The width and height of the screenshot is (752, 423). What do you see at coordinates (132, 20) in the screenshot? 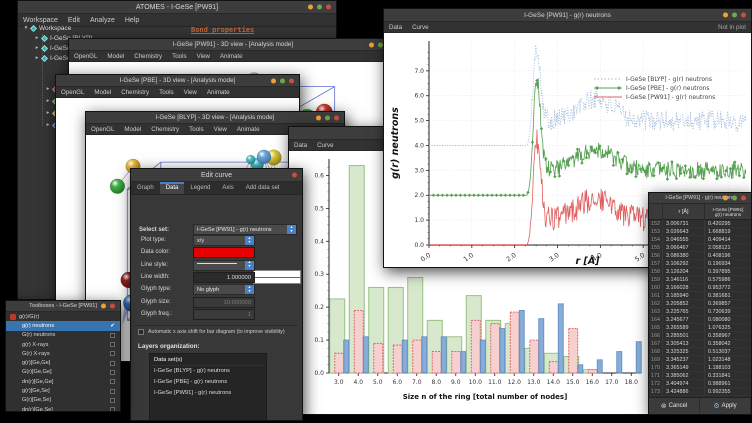
I see `menu-item-help: Help` at bounding box center [132, 20].